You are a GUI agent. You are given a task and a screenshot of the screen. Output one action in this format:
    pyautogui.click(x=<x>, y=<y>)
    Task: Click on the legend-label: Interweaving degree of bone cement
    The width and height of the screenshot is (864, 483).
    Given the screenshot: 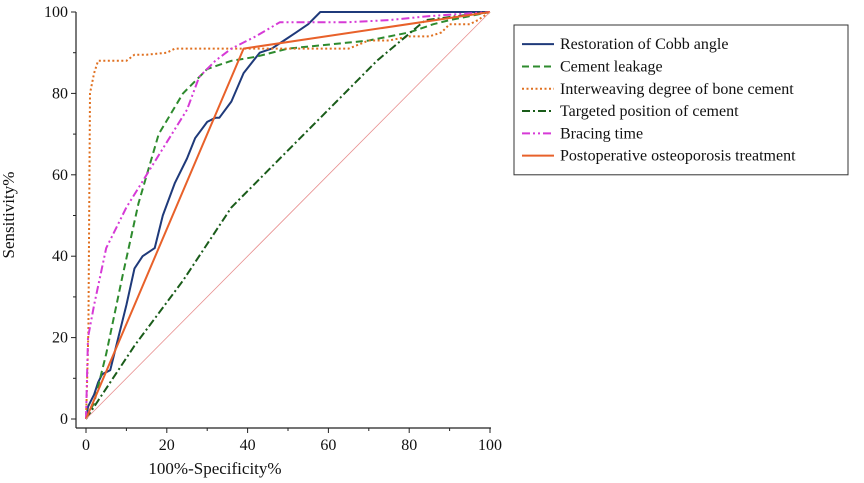 What is the action you would take?
    pyautogui.click(x=677, y=89)
    